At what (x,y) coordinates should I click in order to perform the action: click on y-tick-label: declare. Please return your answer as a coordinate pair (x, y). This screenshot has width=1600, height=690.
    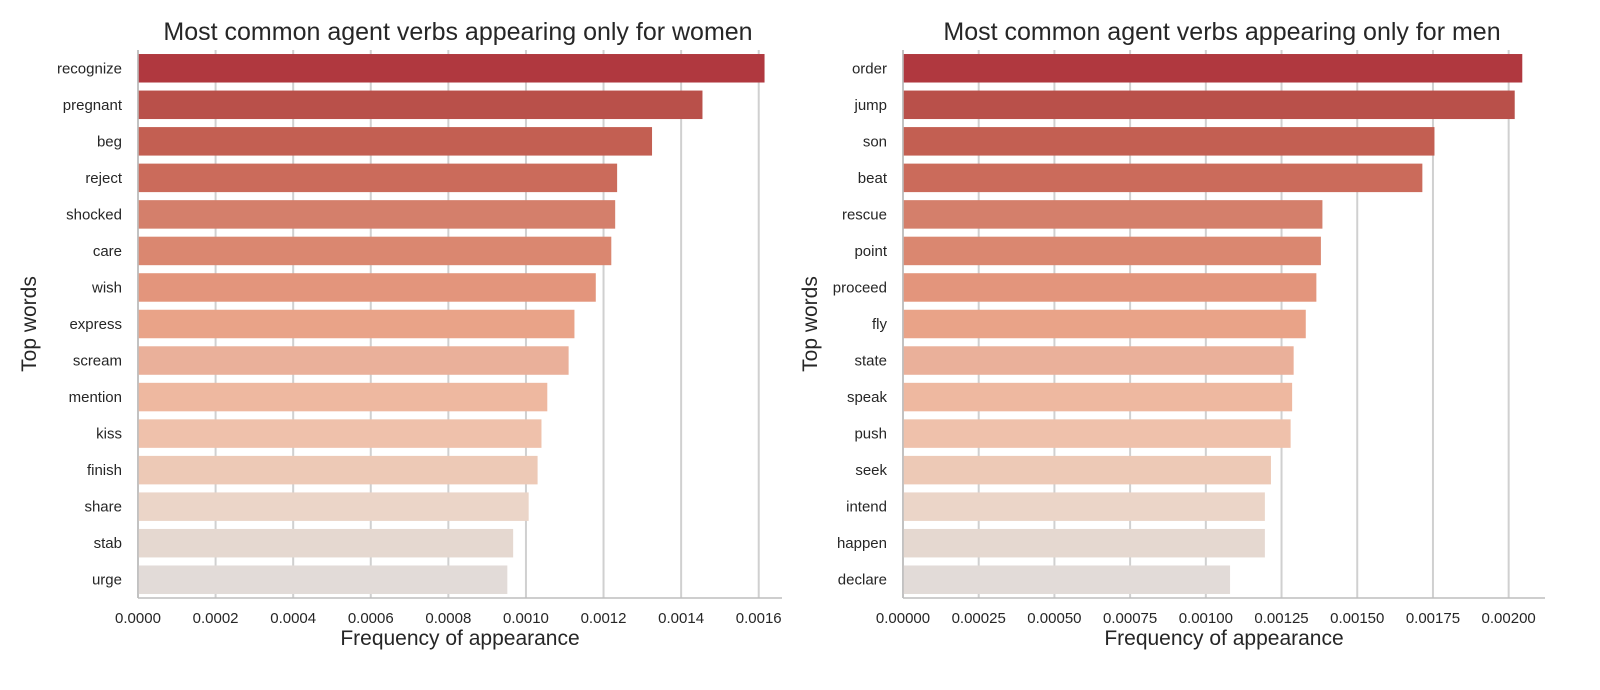
    Looking at the image, I should click on (862, 580).